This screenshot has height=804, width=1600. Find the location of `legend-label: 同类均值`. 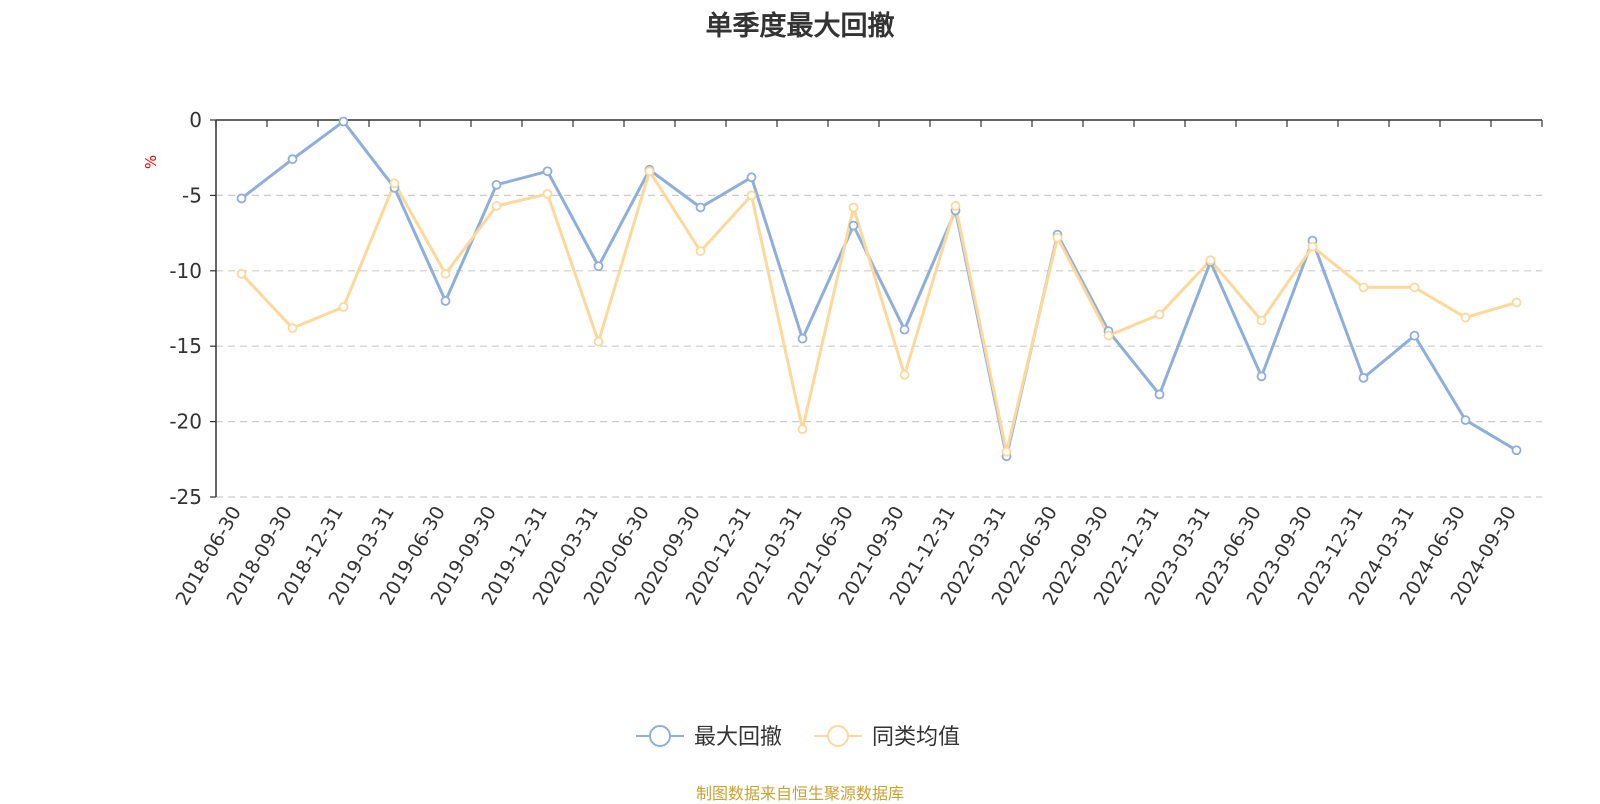

legend-label: 同类均值 is located at coordinates (916, 737).